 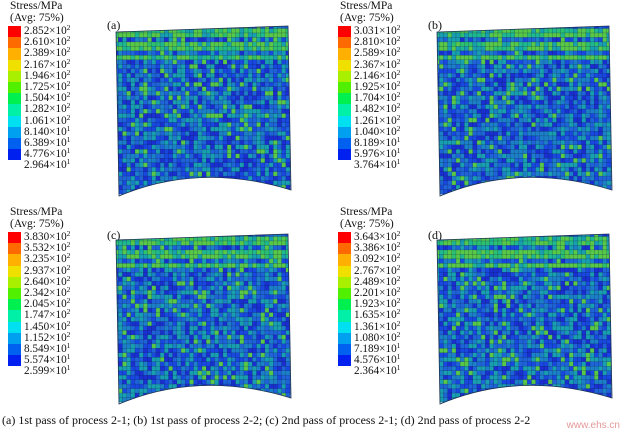 I want to click on legend-value: 1.061×10², so click(x=47, y=119).